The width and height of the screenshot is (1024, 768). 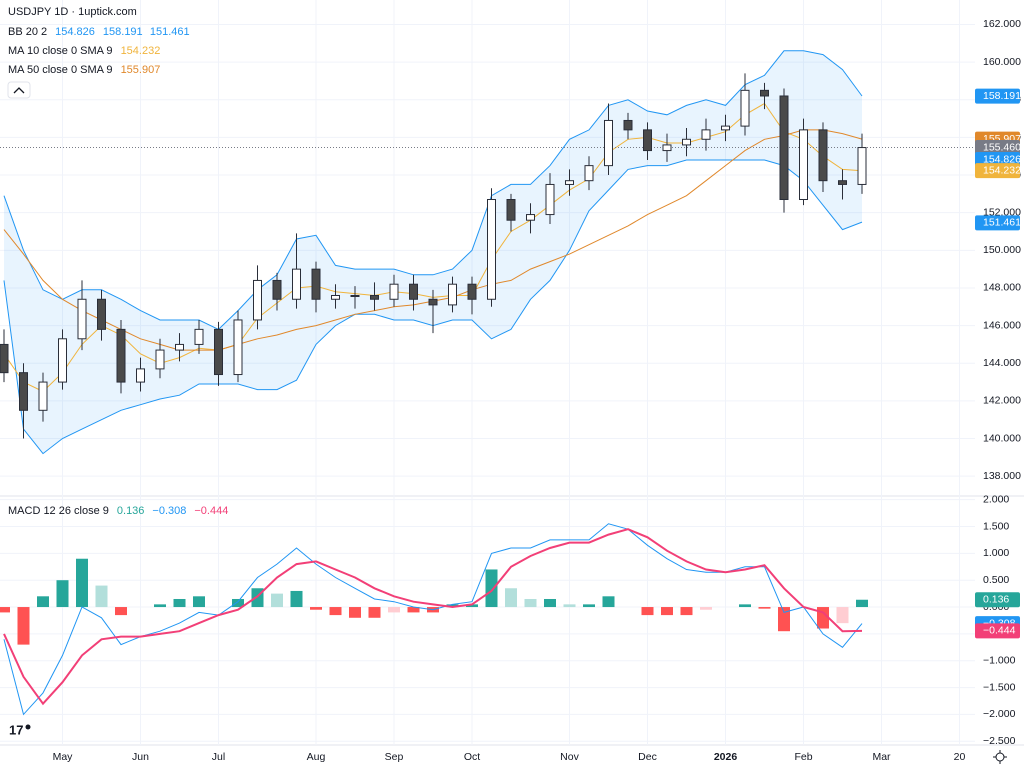 I want to click on tv-logo: 17, so click(x=19, y=730).